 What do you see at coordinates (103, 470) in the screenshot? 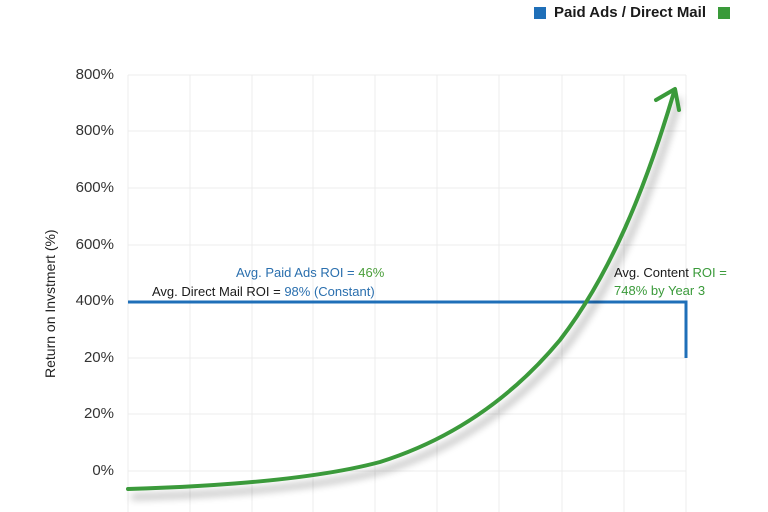
I see `y-tick: 0%` at bounding box center [103, 470].